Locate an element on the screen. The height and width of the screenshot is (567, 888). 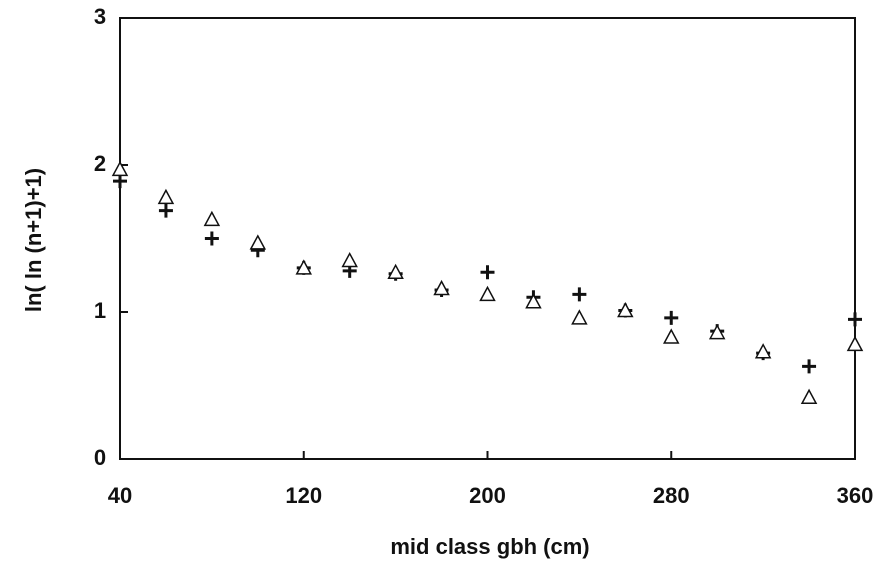
y-tick-label: 2 is located at coordinates (100, 163).